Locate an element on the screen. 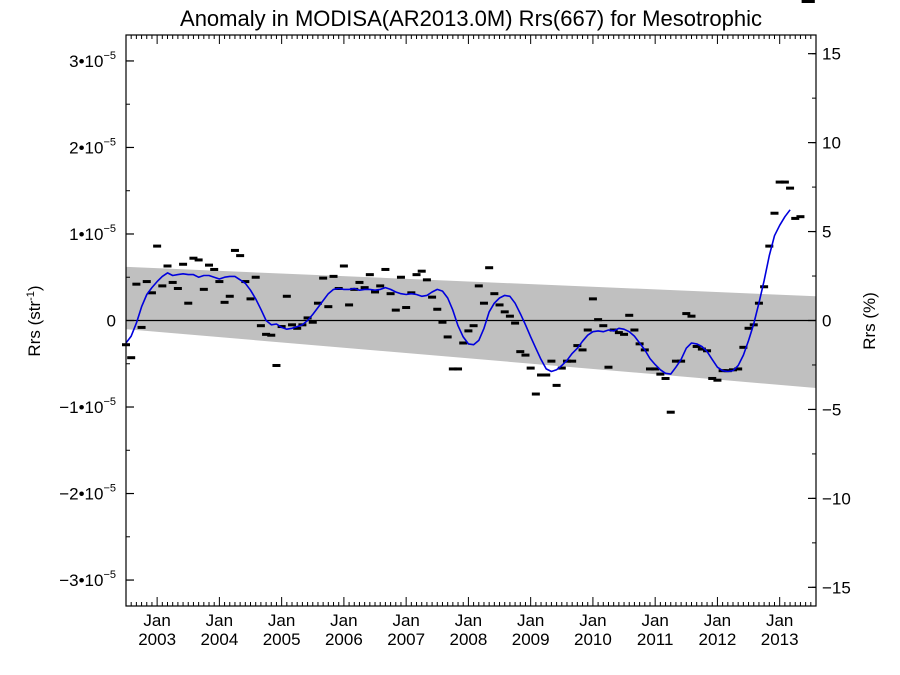 The image size is (900, 675). y-tick-label: −1•10−5 is located at coordinates (87, 406).